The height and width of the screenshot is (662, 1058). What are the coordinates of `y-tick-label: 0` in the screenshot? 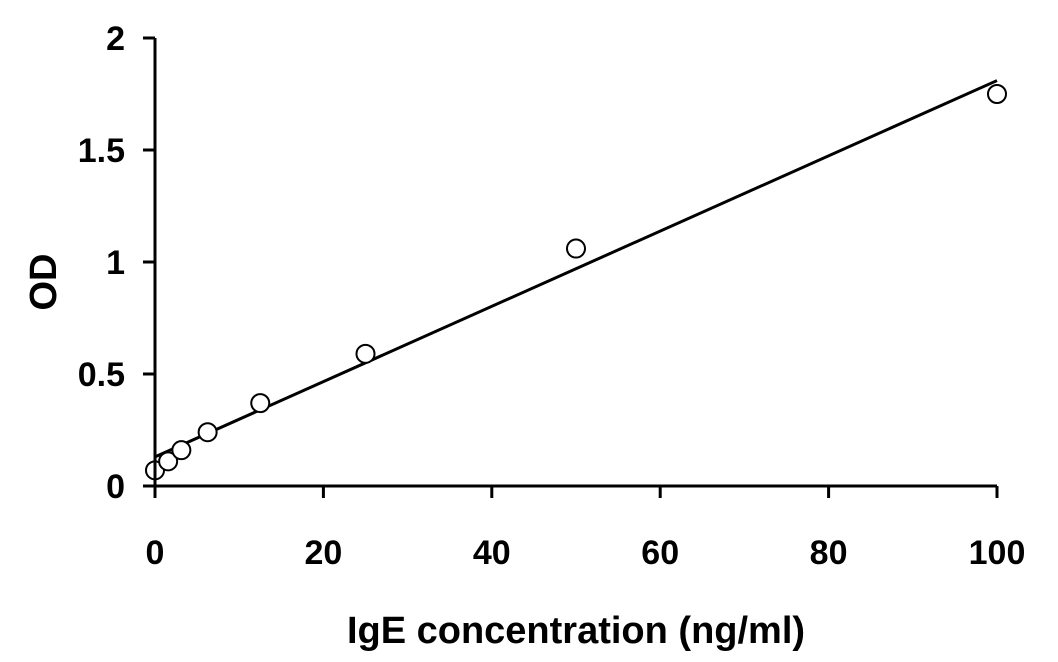 It's located at (115, 487).